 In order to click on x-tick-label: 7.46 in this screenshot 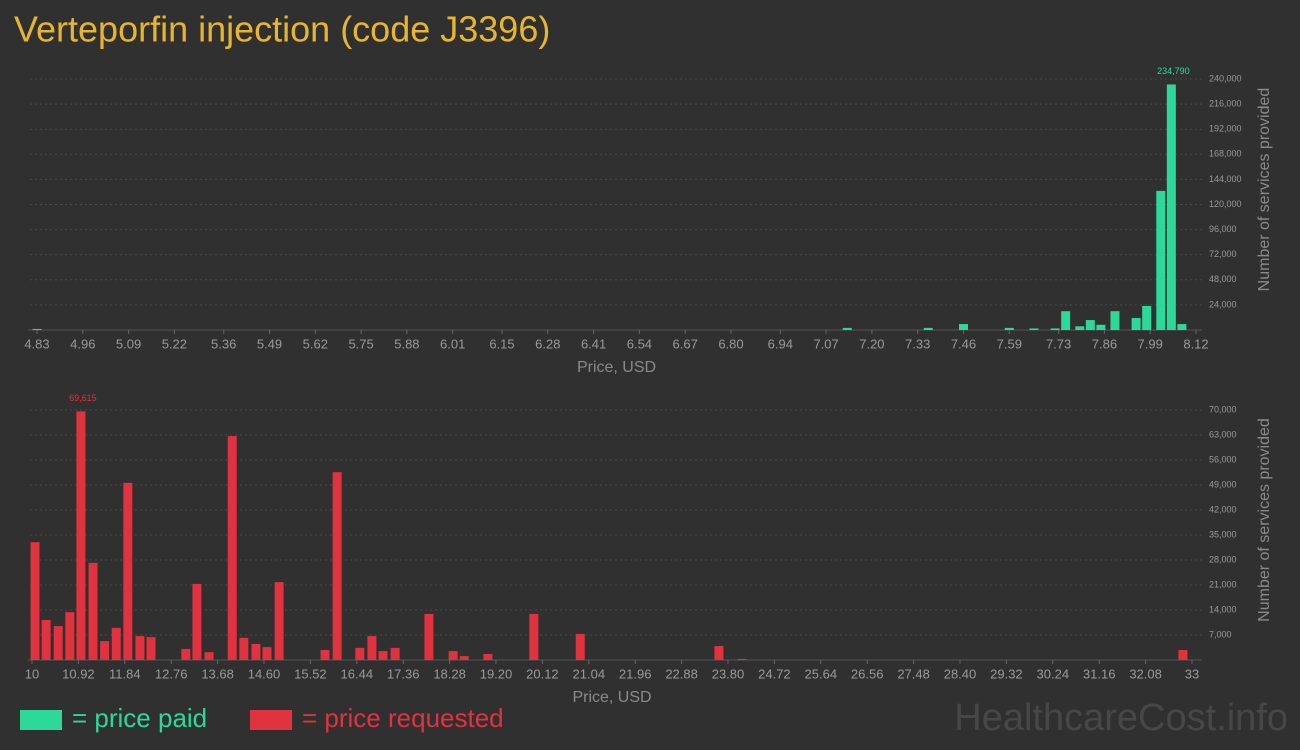, I will do `click(963, 343)`.